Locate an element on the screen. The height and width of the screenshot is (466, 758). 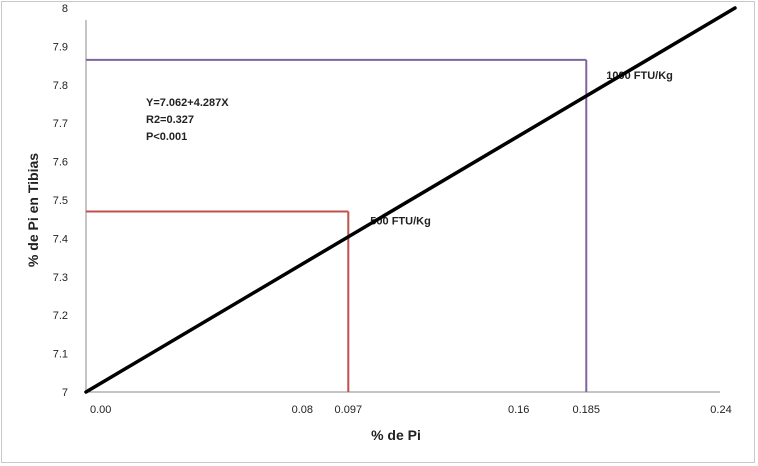
x-axis-label: % de Pi is located at coordinates (396, 435).